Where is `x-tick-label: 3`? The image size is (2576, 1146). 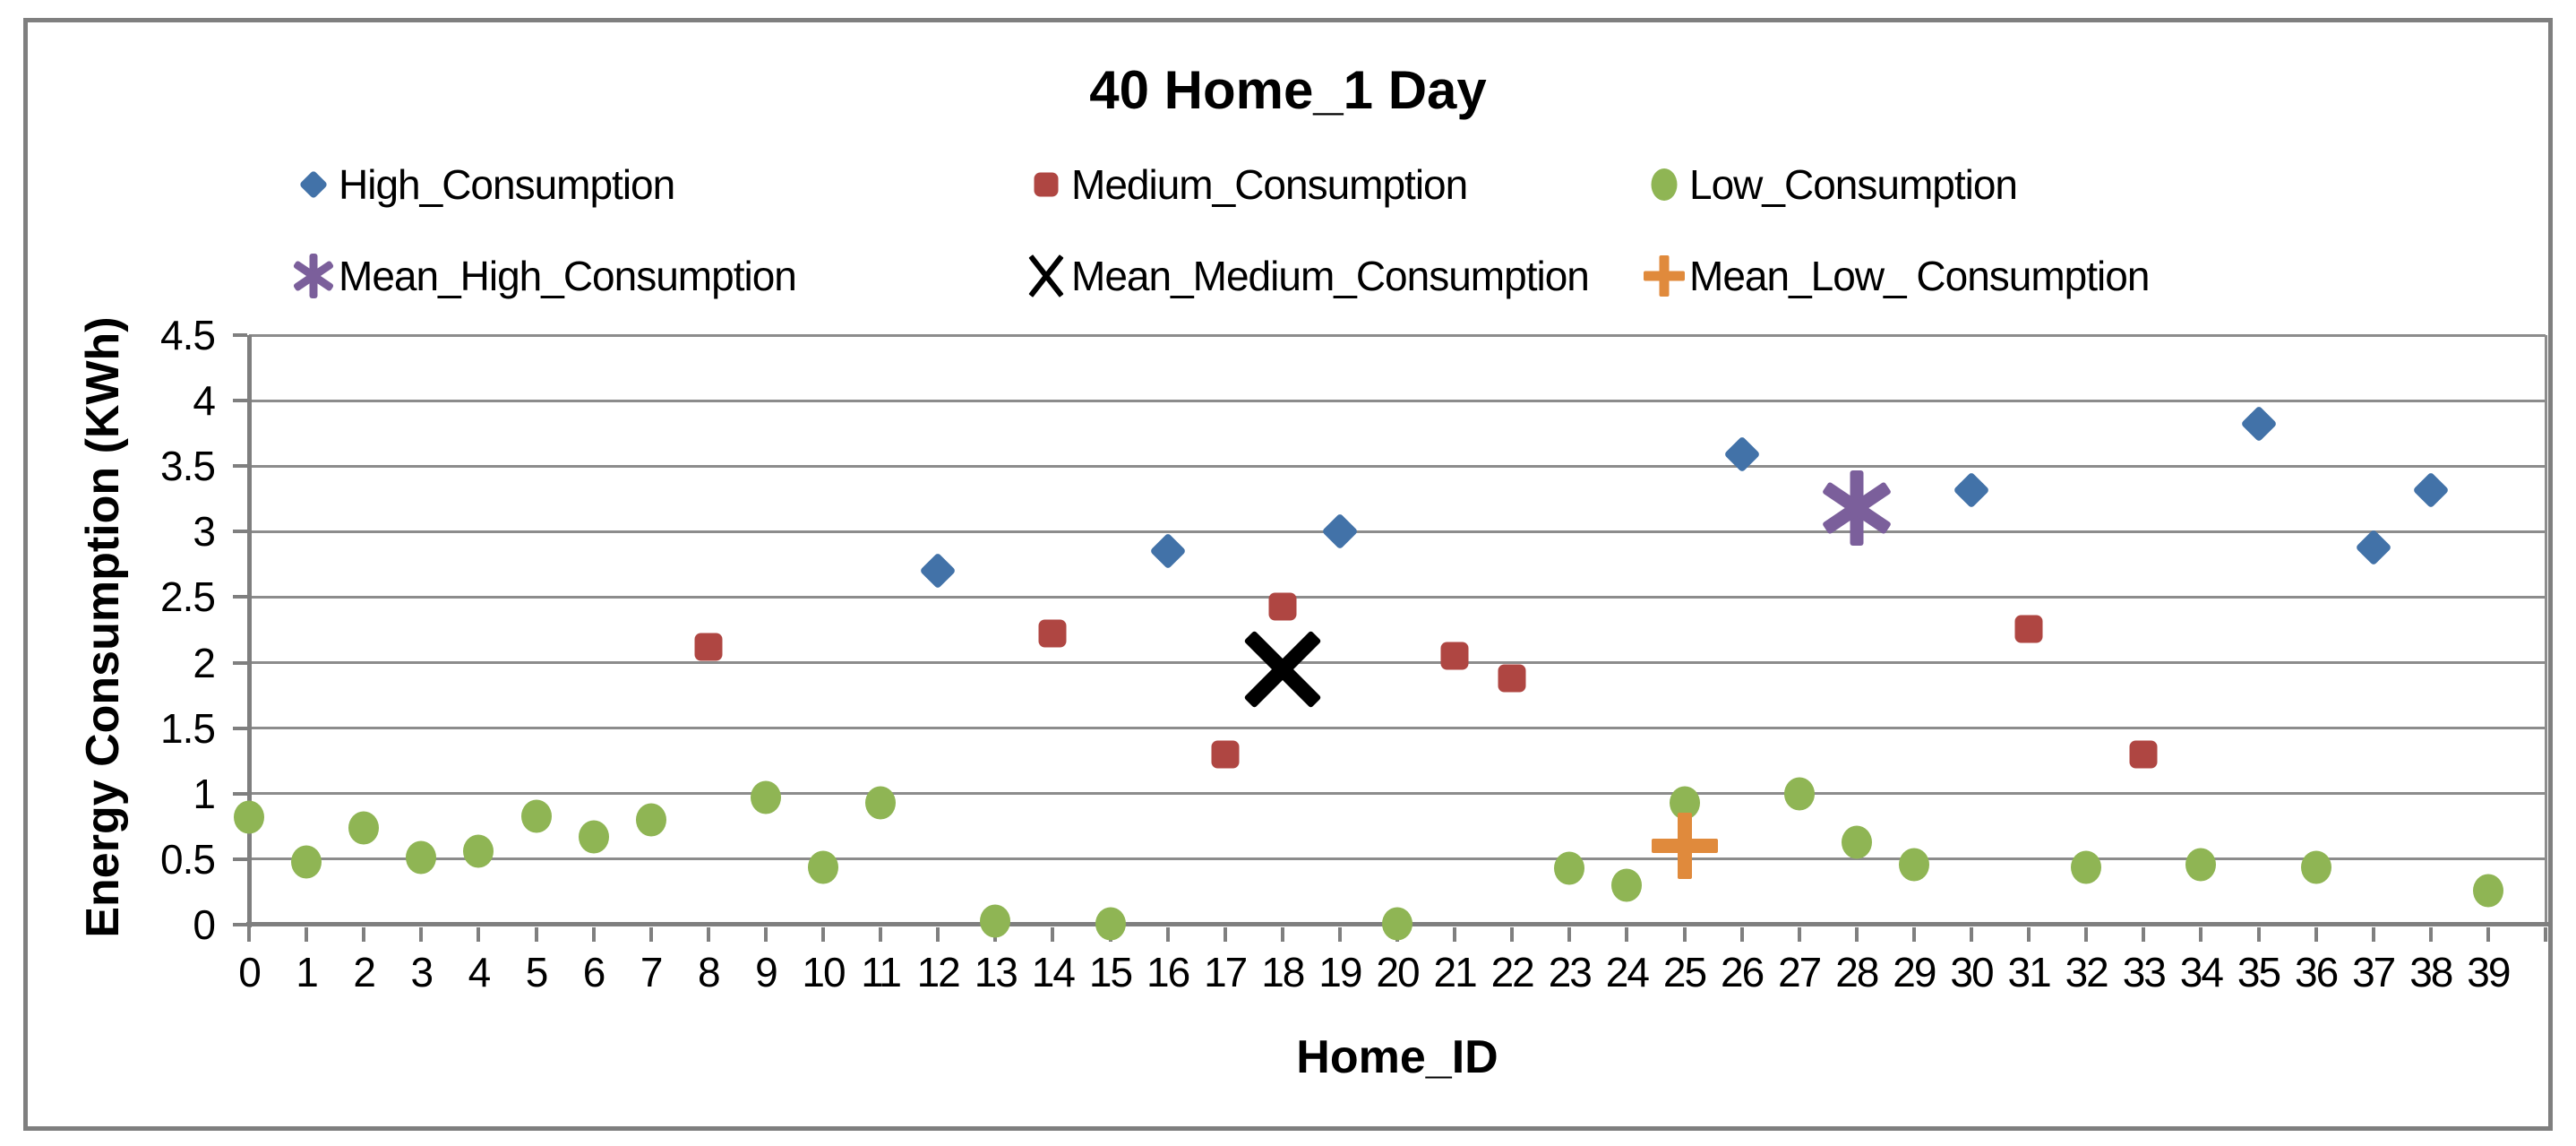
x-tick-label: 3 is located at coordinates (422, 972).